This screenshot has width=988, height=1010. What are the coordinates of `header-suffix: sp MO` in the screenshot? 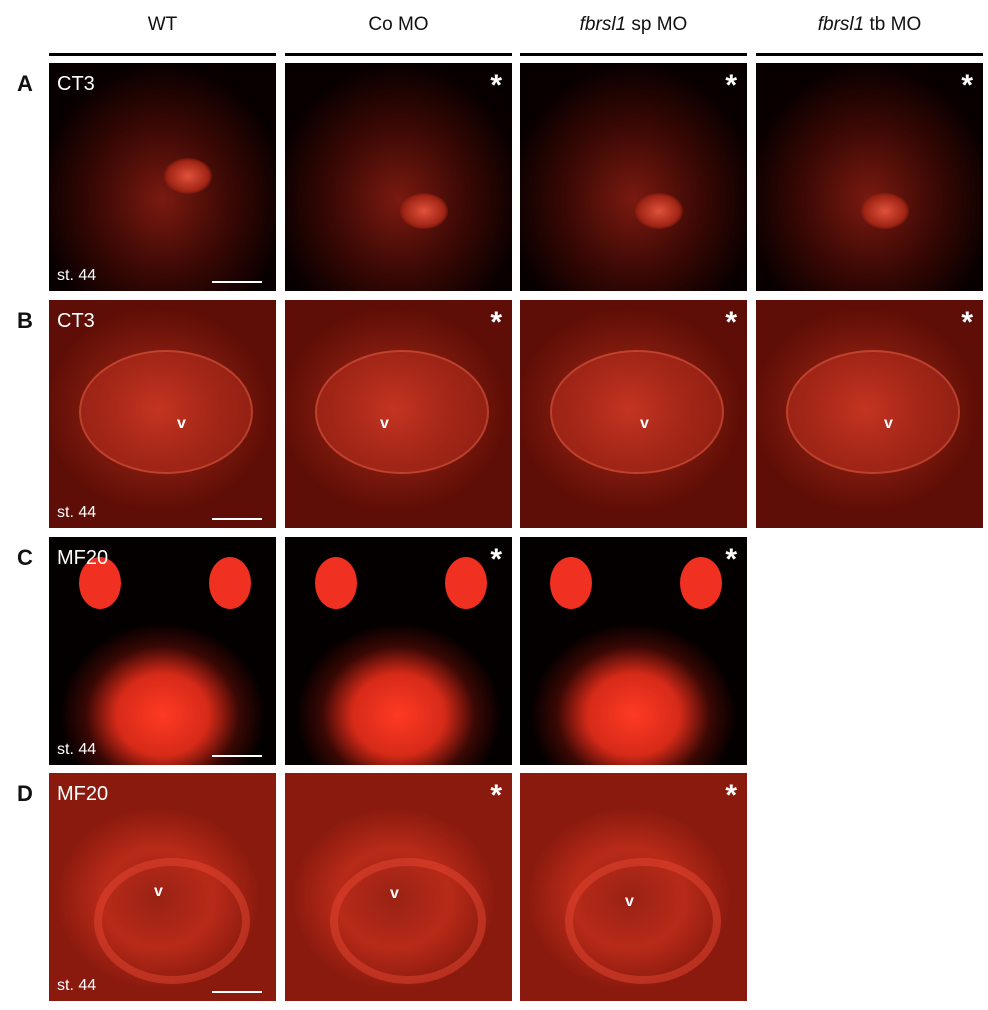 It's located at (657, 24).